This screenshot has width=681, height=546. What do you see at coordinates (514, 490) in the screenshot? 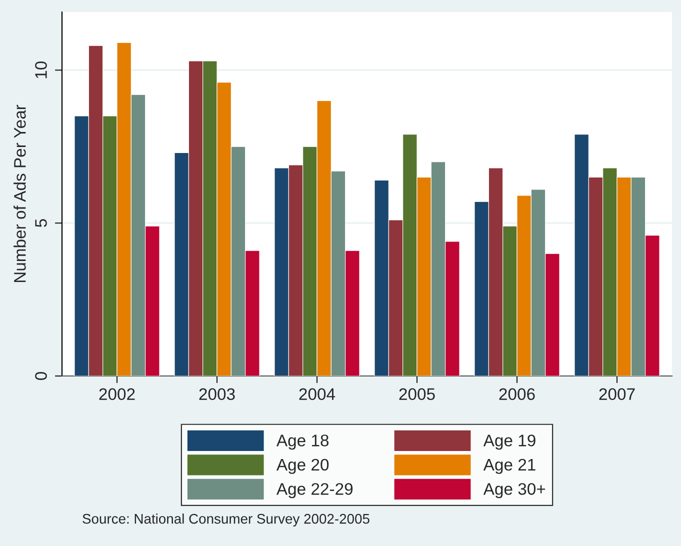
I see `legend-label: Age 30+` at bounding box center [514, 490].